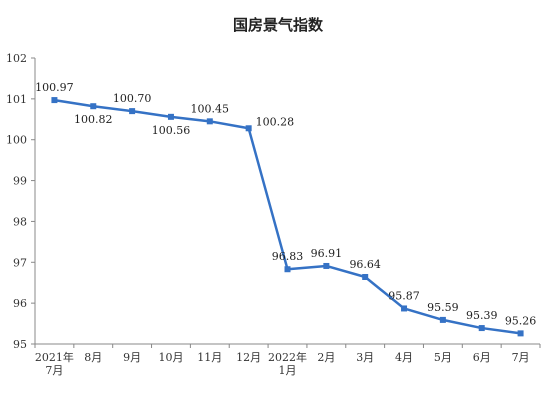 The width and height of the screenshot is (556, 406). What do you see at coordinates (93, 357) in the screenshot?
I see `x-tick-label: 8月` at bounding box center [93, 357].